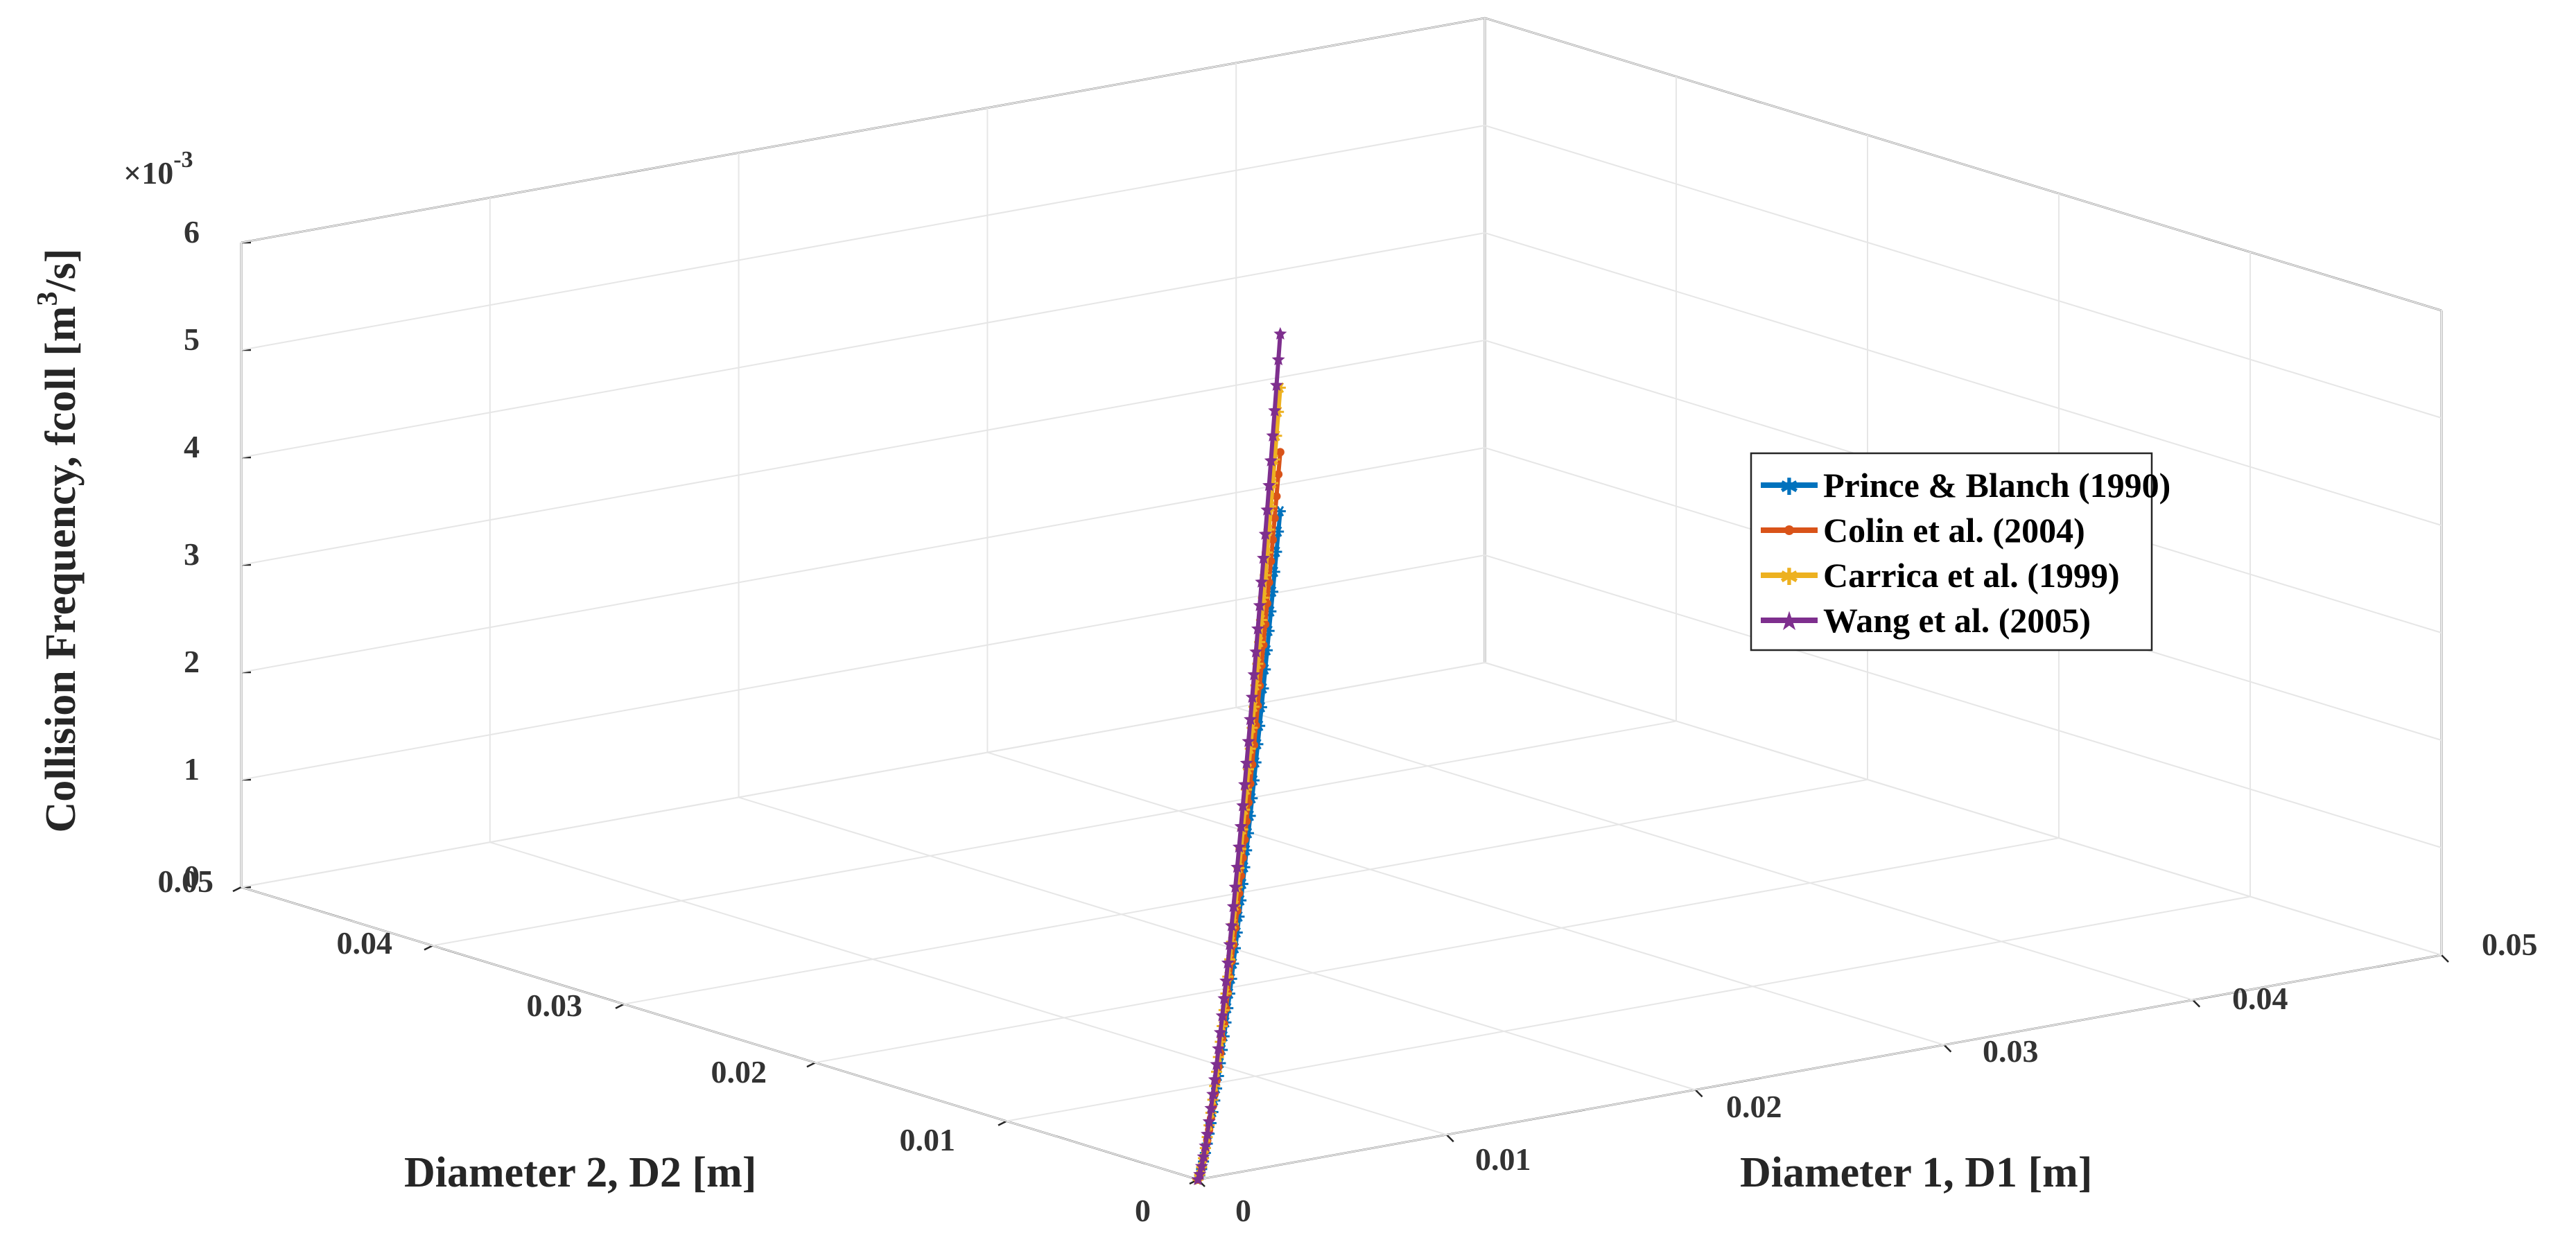 This screenshot has width=2576, height=1242. I want to click on d2-tick-5: 0.05, so click(186, 881).